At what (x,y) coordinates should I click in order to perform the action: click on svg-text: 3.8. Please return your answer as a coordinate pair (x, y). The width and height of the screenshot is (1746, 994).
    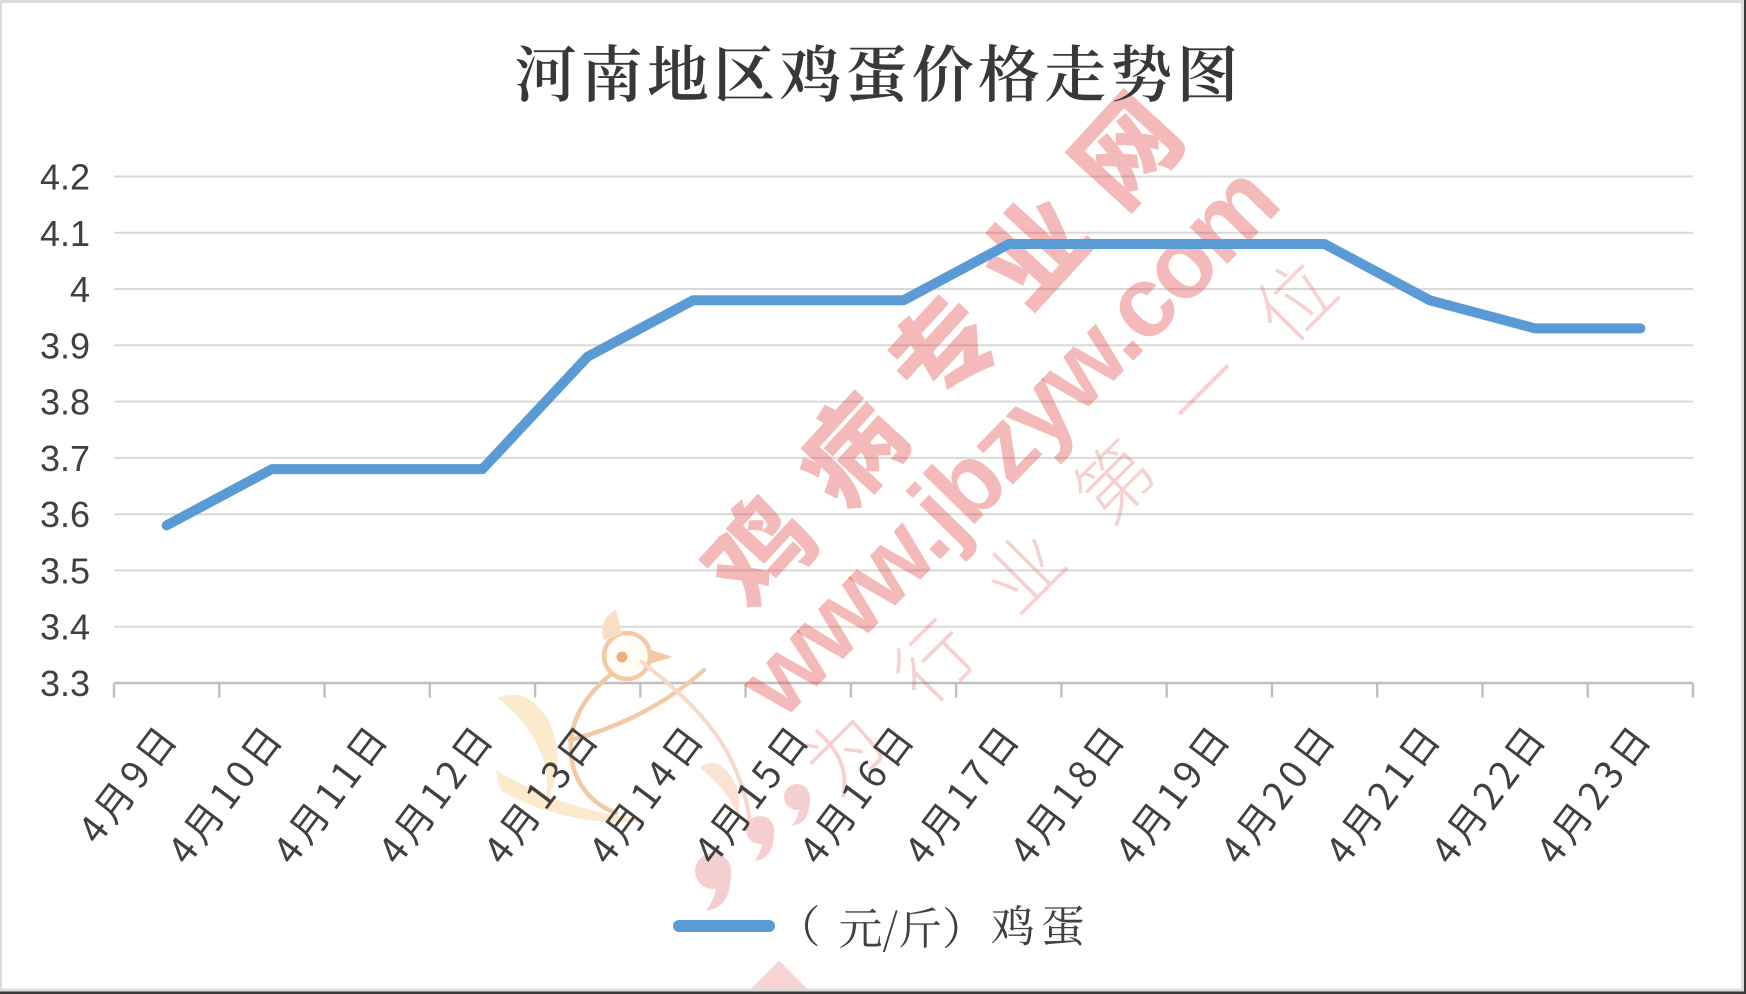
    Looking at the image, I should click on (65, 402).